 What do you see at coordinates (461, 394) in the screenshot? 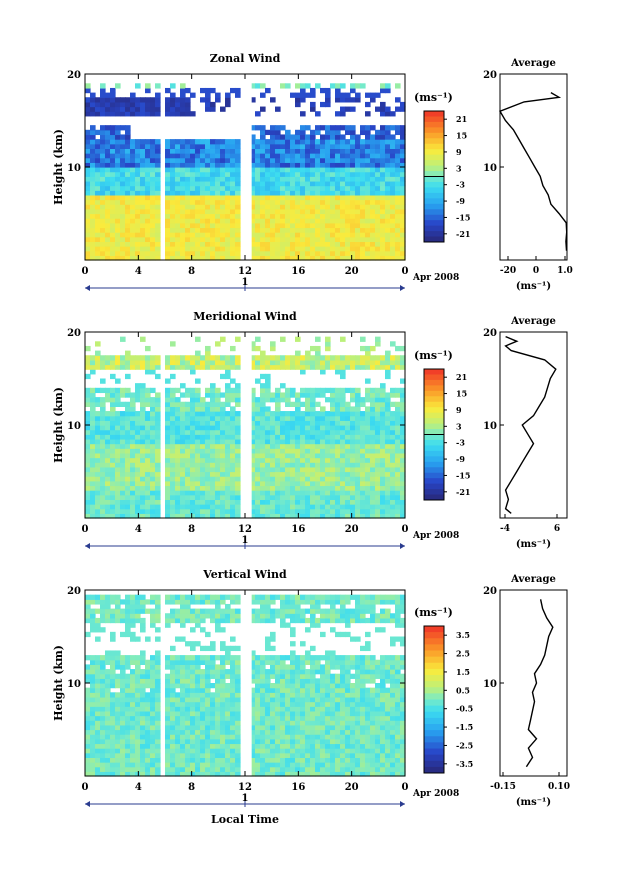
I see `colorbar-tick-label: 15` at bounding box center [461, 394].